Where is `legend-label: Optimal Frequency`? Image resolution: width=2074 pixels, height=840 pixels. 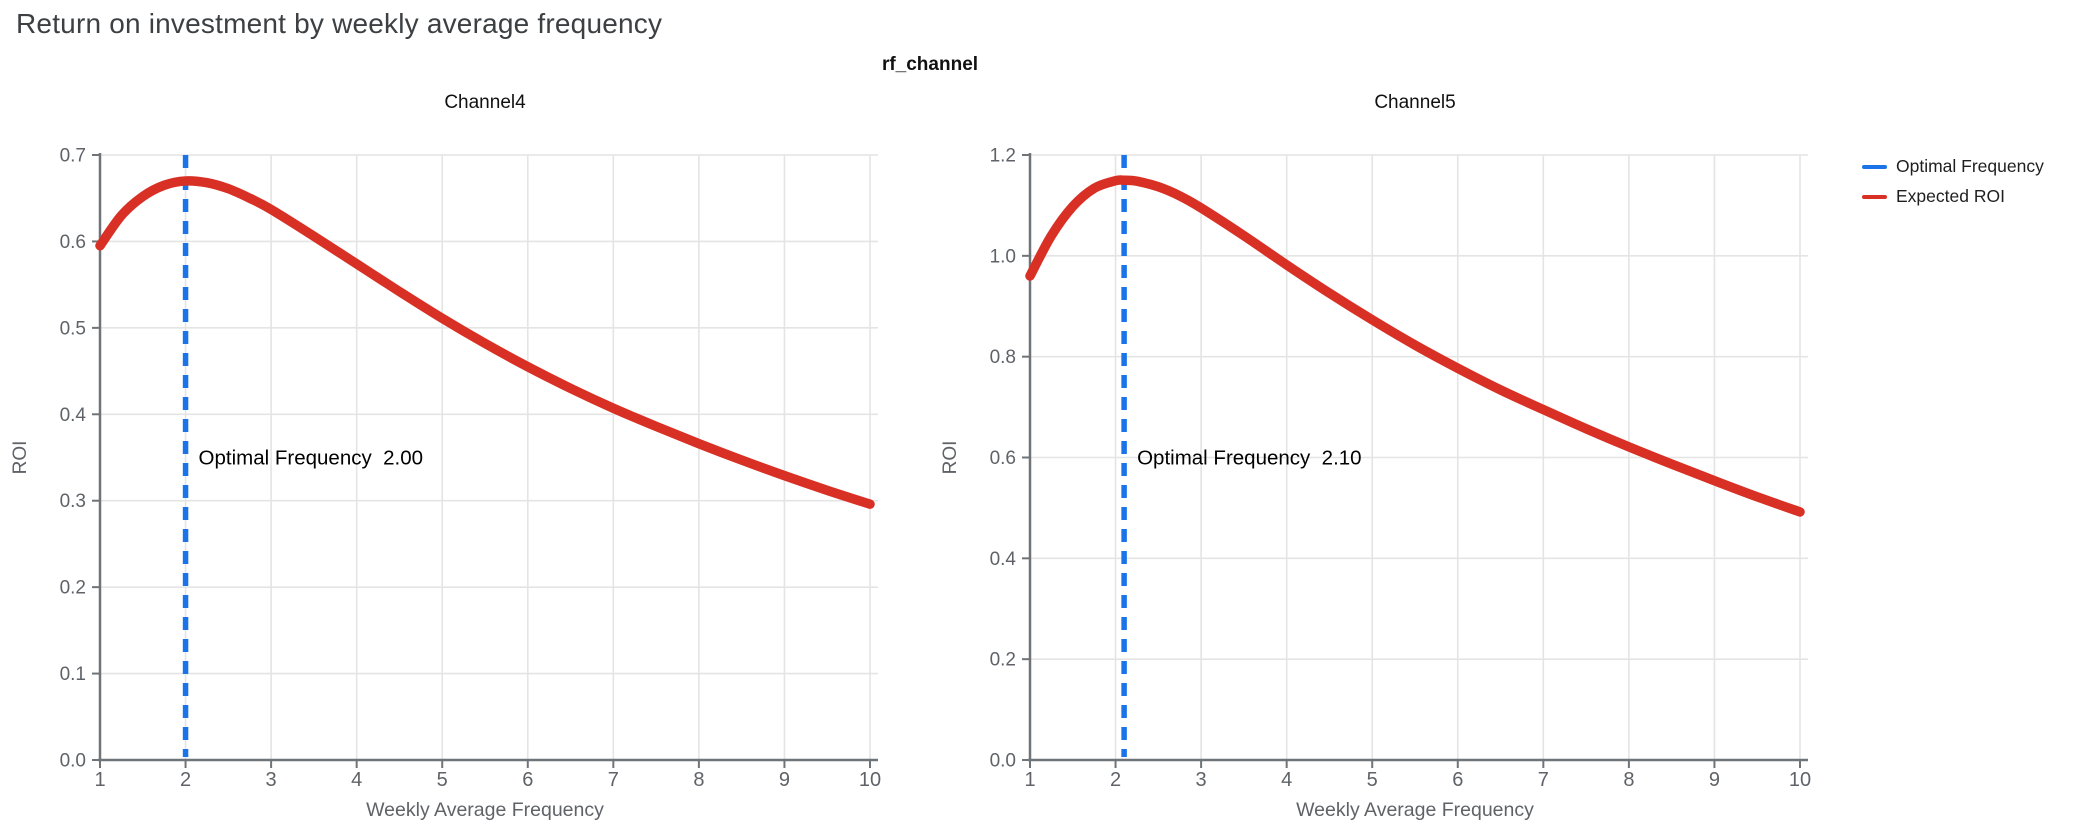
legend-label: Optimal Frequency is located at coordinates (1970, 166).